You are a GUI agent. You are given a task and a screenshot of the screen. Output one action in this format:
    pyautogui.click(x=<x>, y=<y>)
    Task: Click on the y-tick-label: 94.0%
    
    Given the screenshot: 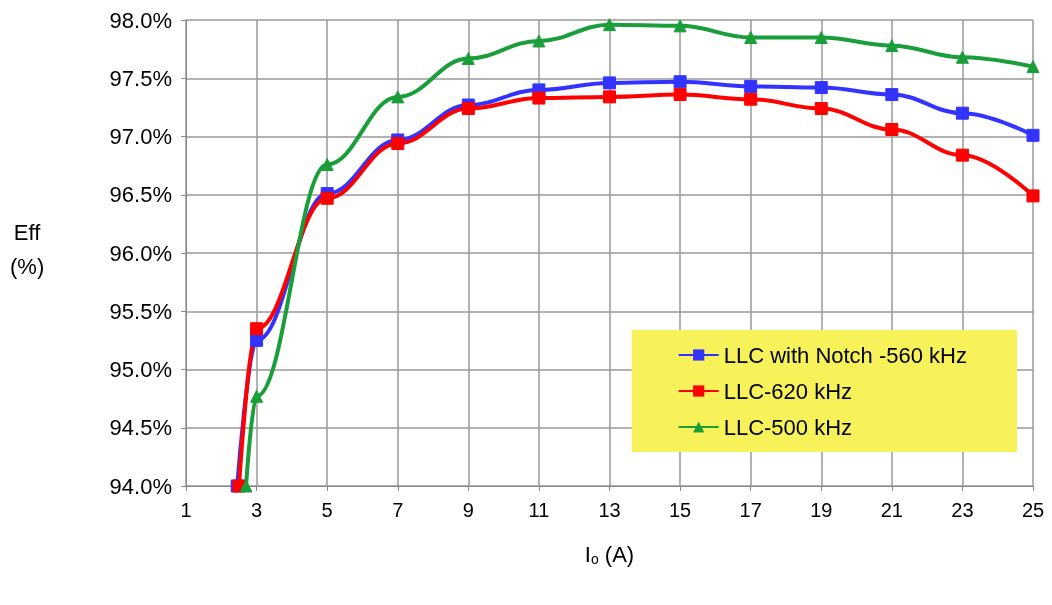 What is the action you would take?
    pyautogui.click(x=140, y=486)
    